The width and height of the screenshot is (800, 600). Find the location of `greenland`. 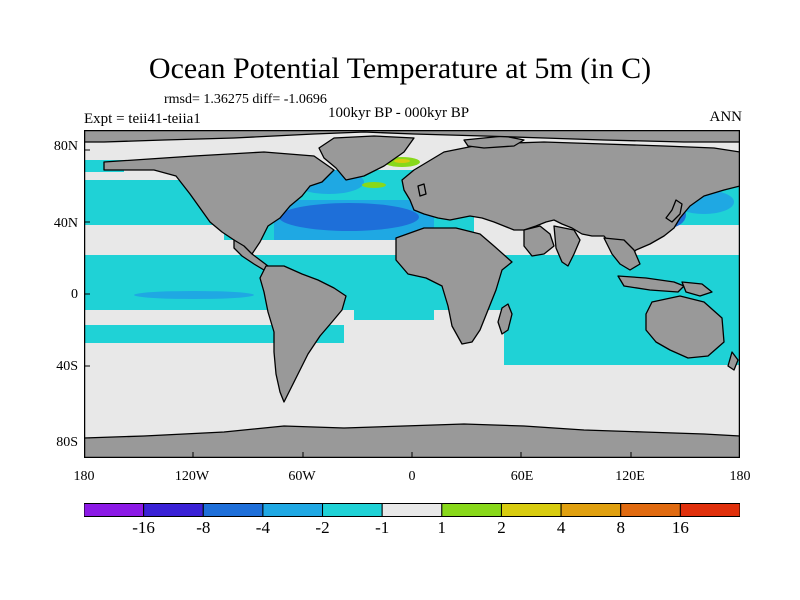

greenland is located at coordinates (366, 158).